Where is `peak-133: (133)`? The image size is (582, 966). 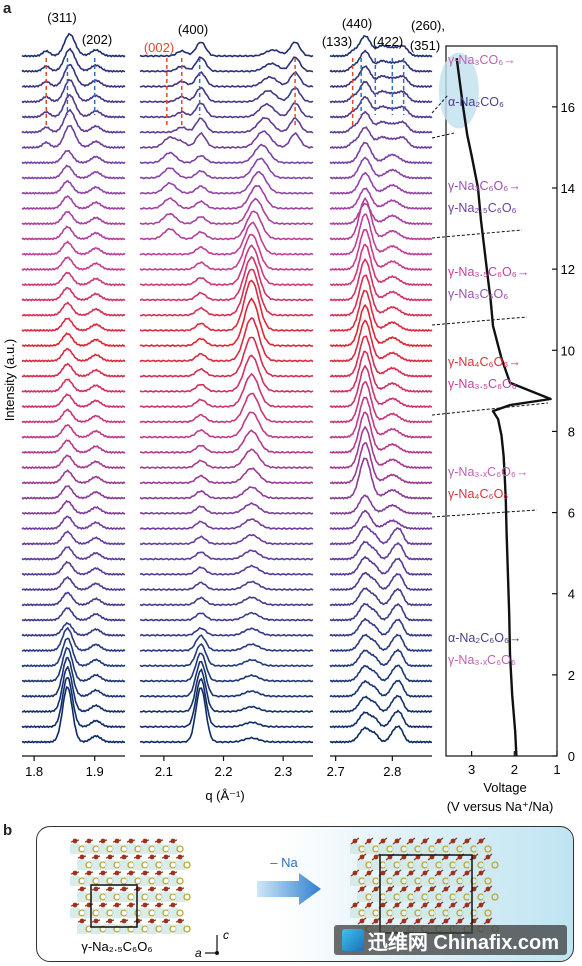 peak-133: (133) is located at coordinates (337, 41).